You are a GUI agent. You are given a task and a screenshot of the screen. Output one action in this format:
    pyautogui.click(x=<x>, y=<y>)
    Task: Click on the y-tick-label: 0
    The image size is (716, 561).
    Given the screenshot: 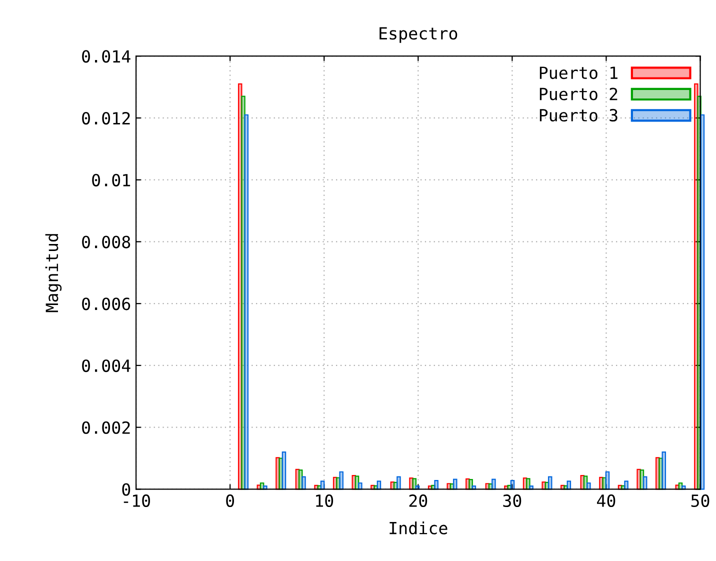 What is the action you would take?
    pyautogui.click(x=126, y=489)
    